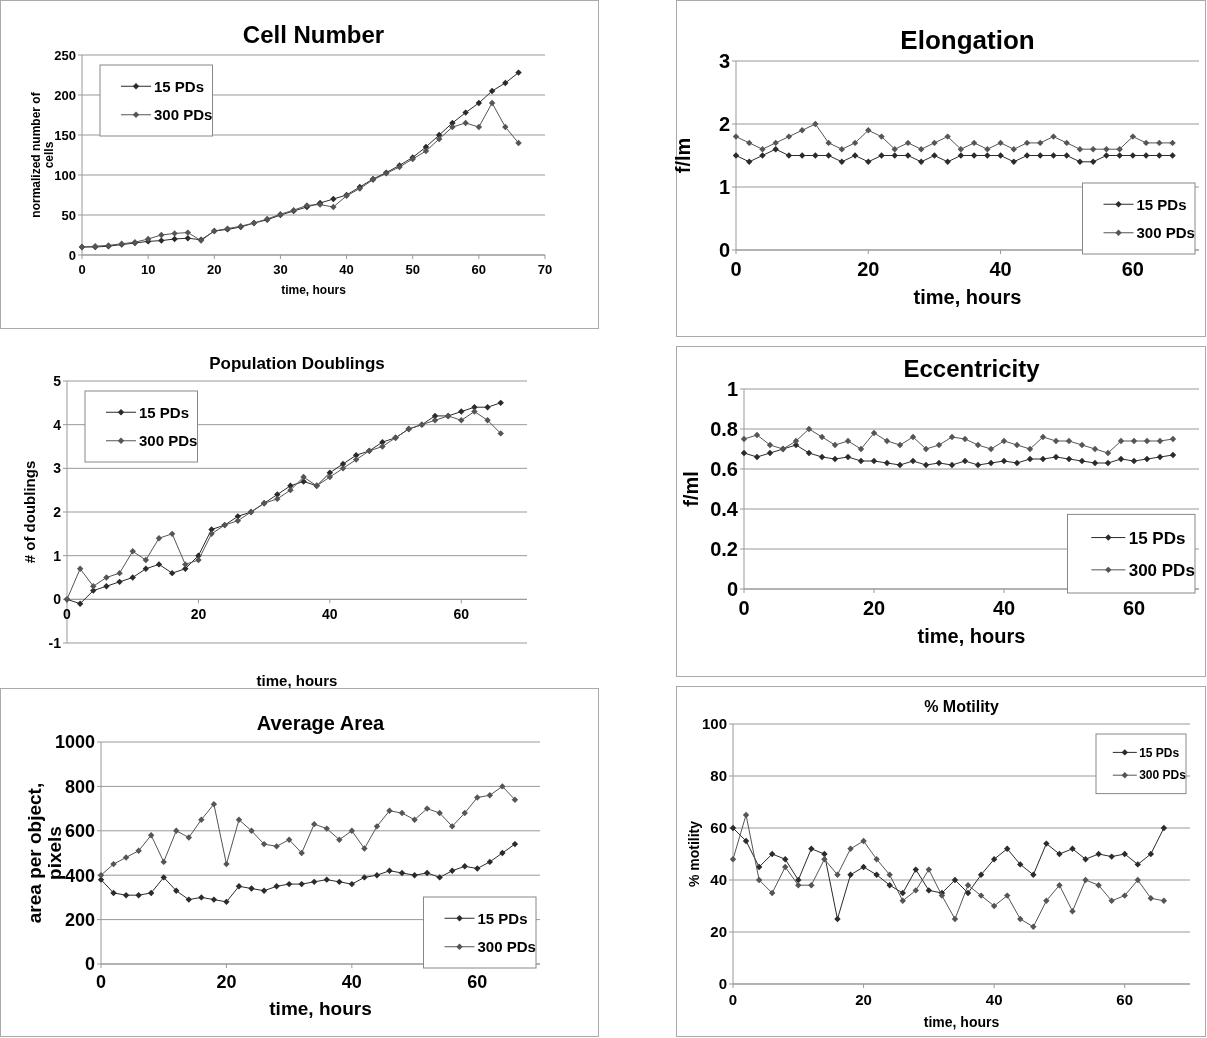 The width and height of the screenshot is (1207, 1038). I want to click on y-tick-label: 150, so click(65, 135).